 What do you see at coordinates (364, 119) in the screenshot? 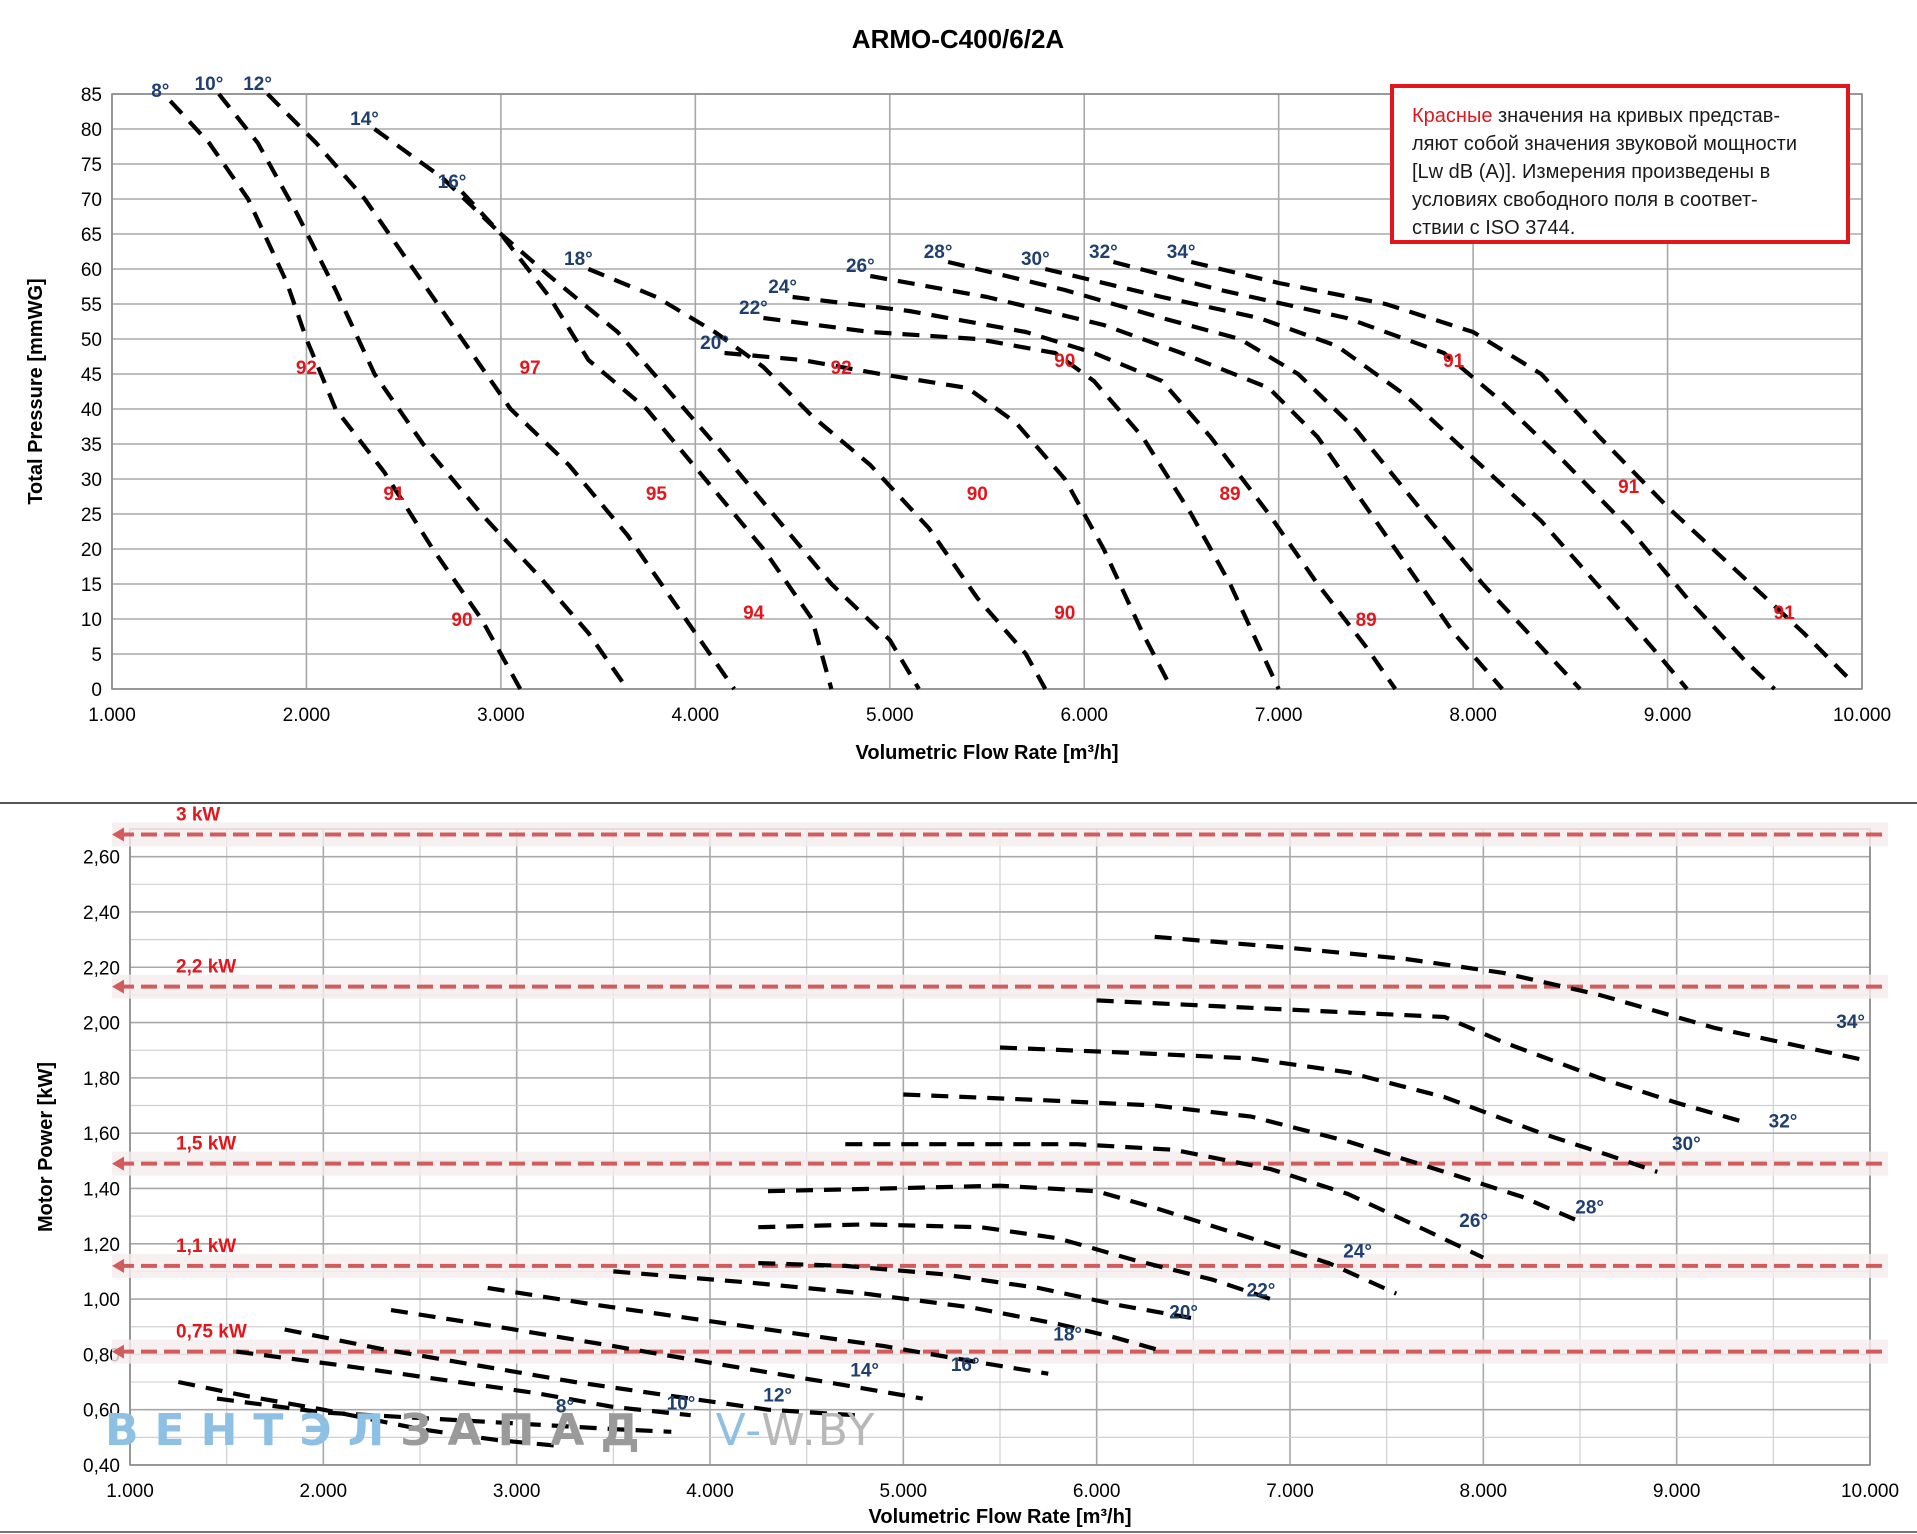
I see `pressure-angle-label: 14°` at bounding box center [364, 119].